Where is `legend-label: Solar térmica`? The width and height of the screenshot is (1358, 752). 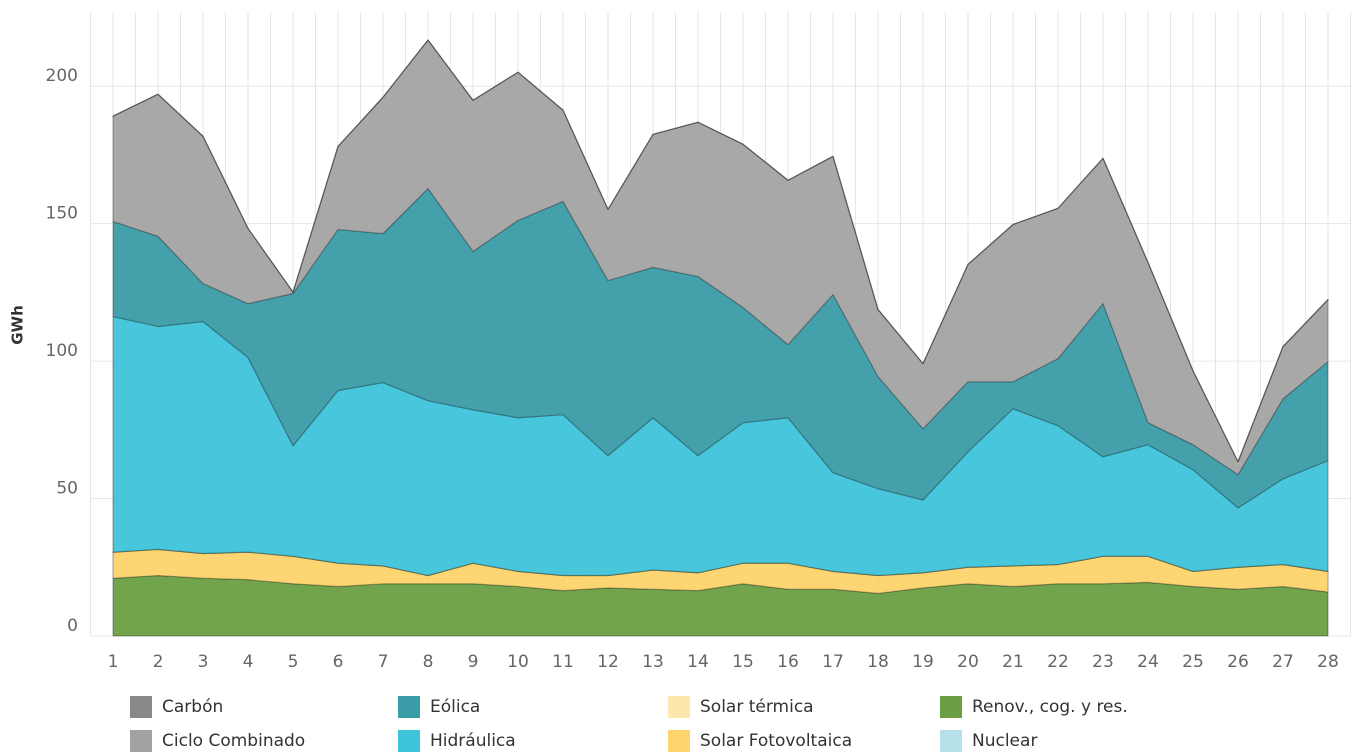 legend-label: Solar térmica is located at coordinates (757, 707).